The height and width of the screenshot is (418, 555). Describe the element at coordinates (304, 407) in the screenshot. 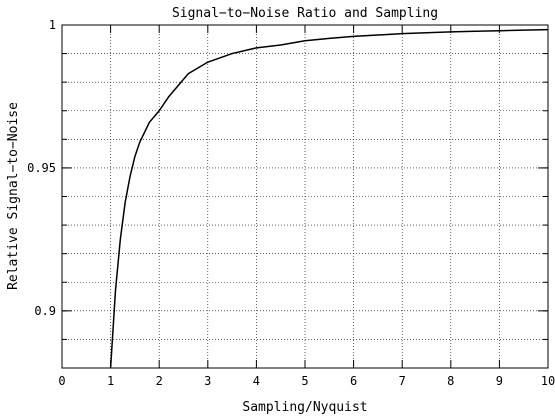

I see `x-axis-label: Sampling/Nyquist` at that location.